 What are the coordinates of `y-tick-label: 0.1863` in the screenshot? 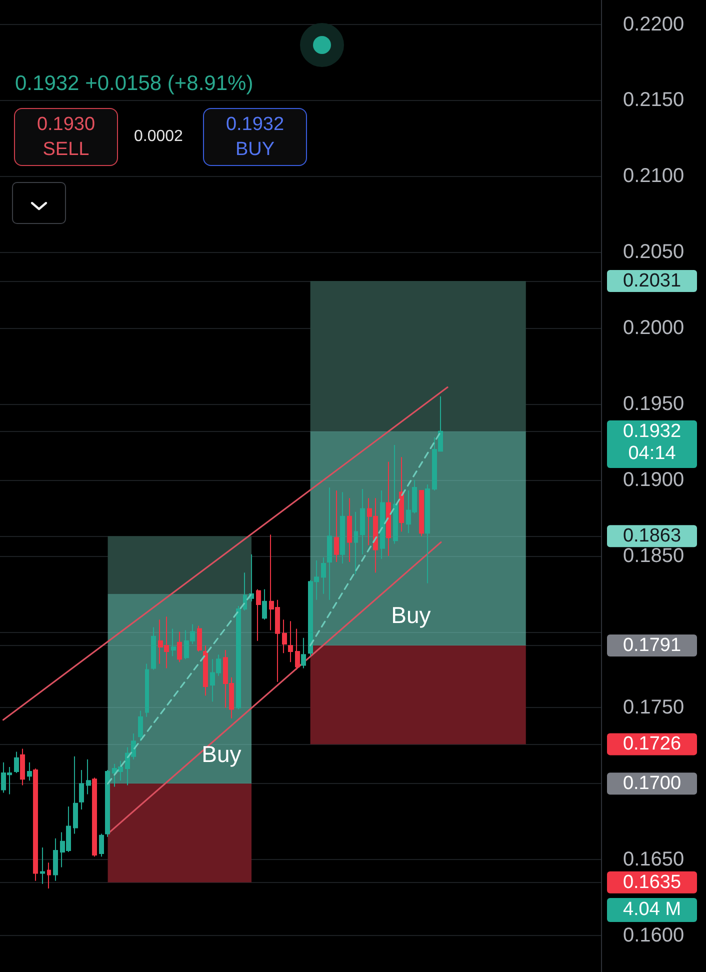 It's located at (652, 536).